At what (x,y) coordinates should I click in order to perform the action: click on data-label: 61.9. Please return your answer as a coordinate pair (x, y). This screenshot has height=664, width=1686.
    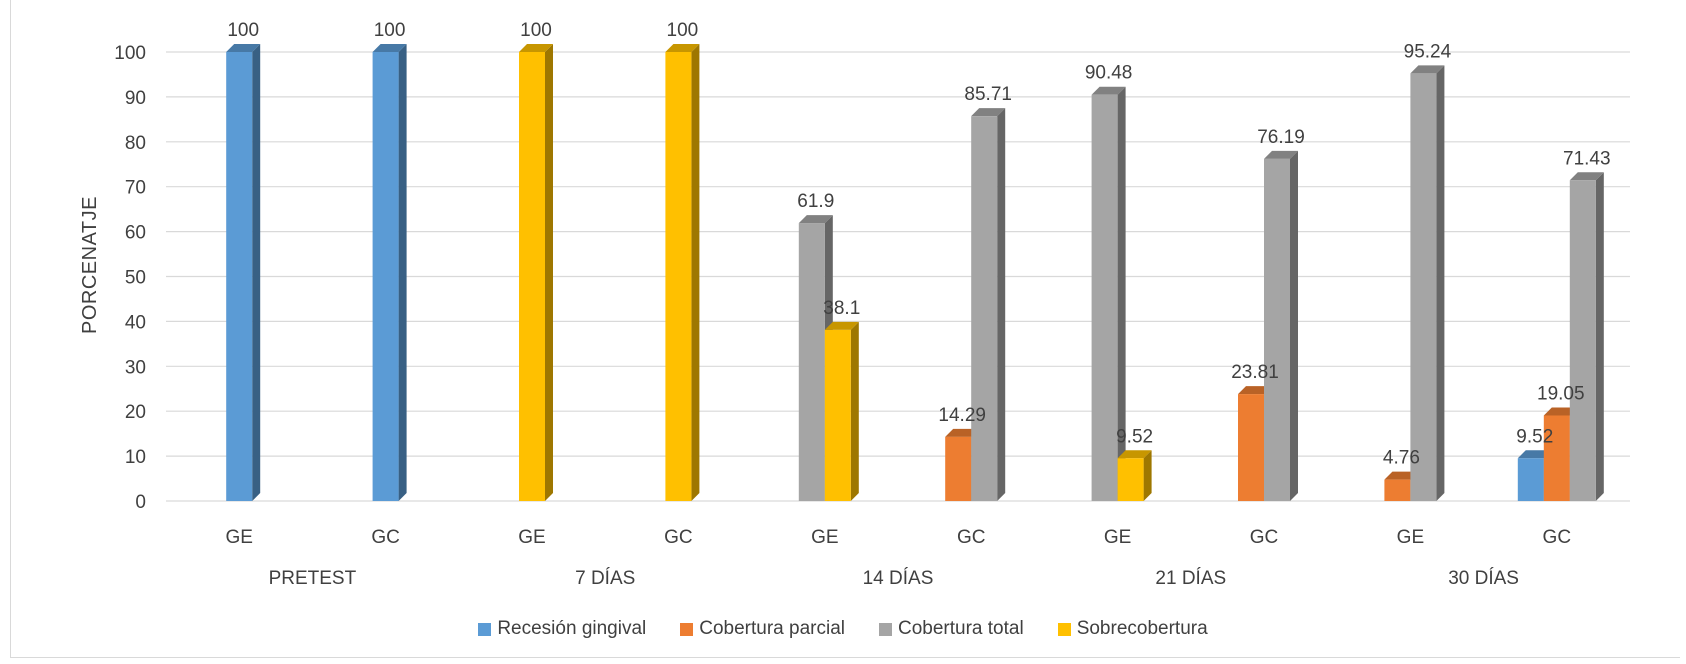
    Looking at the image, I should click on (815, 201).